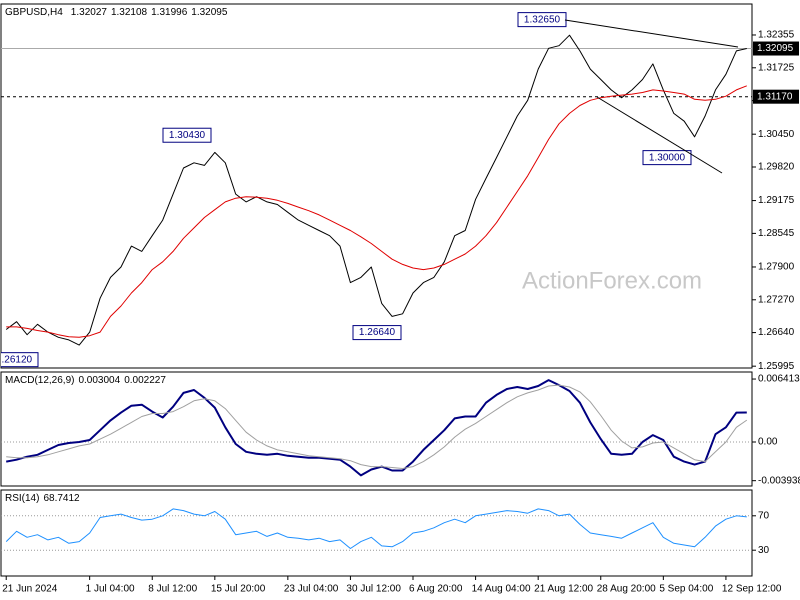 Image resolution: width=800 pixels, height=600 pixels. What do you see at coordinates (22, 498) in the screenshot?
I see `panel-title-name: RSI(14)` at bounding box center [22, 498].